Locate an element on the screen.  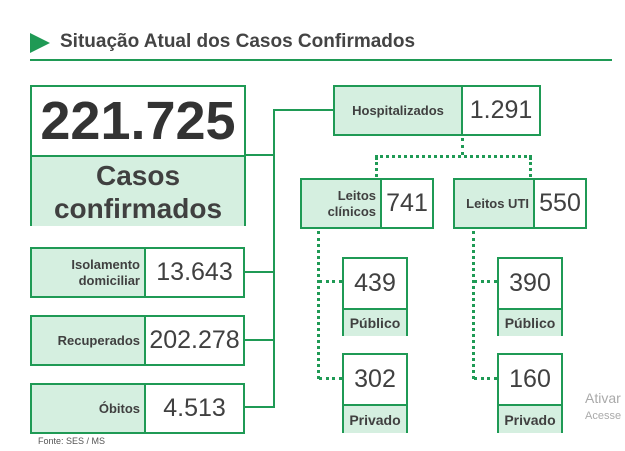
hospitalizados-box: Hospitalizados 1.291 is located at coordinates (437, 110).